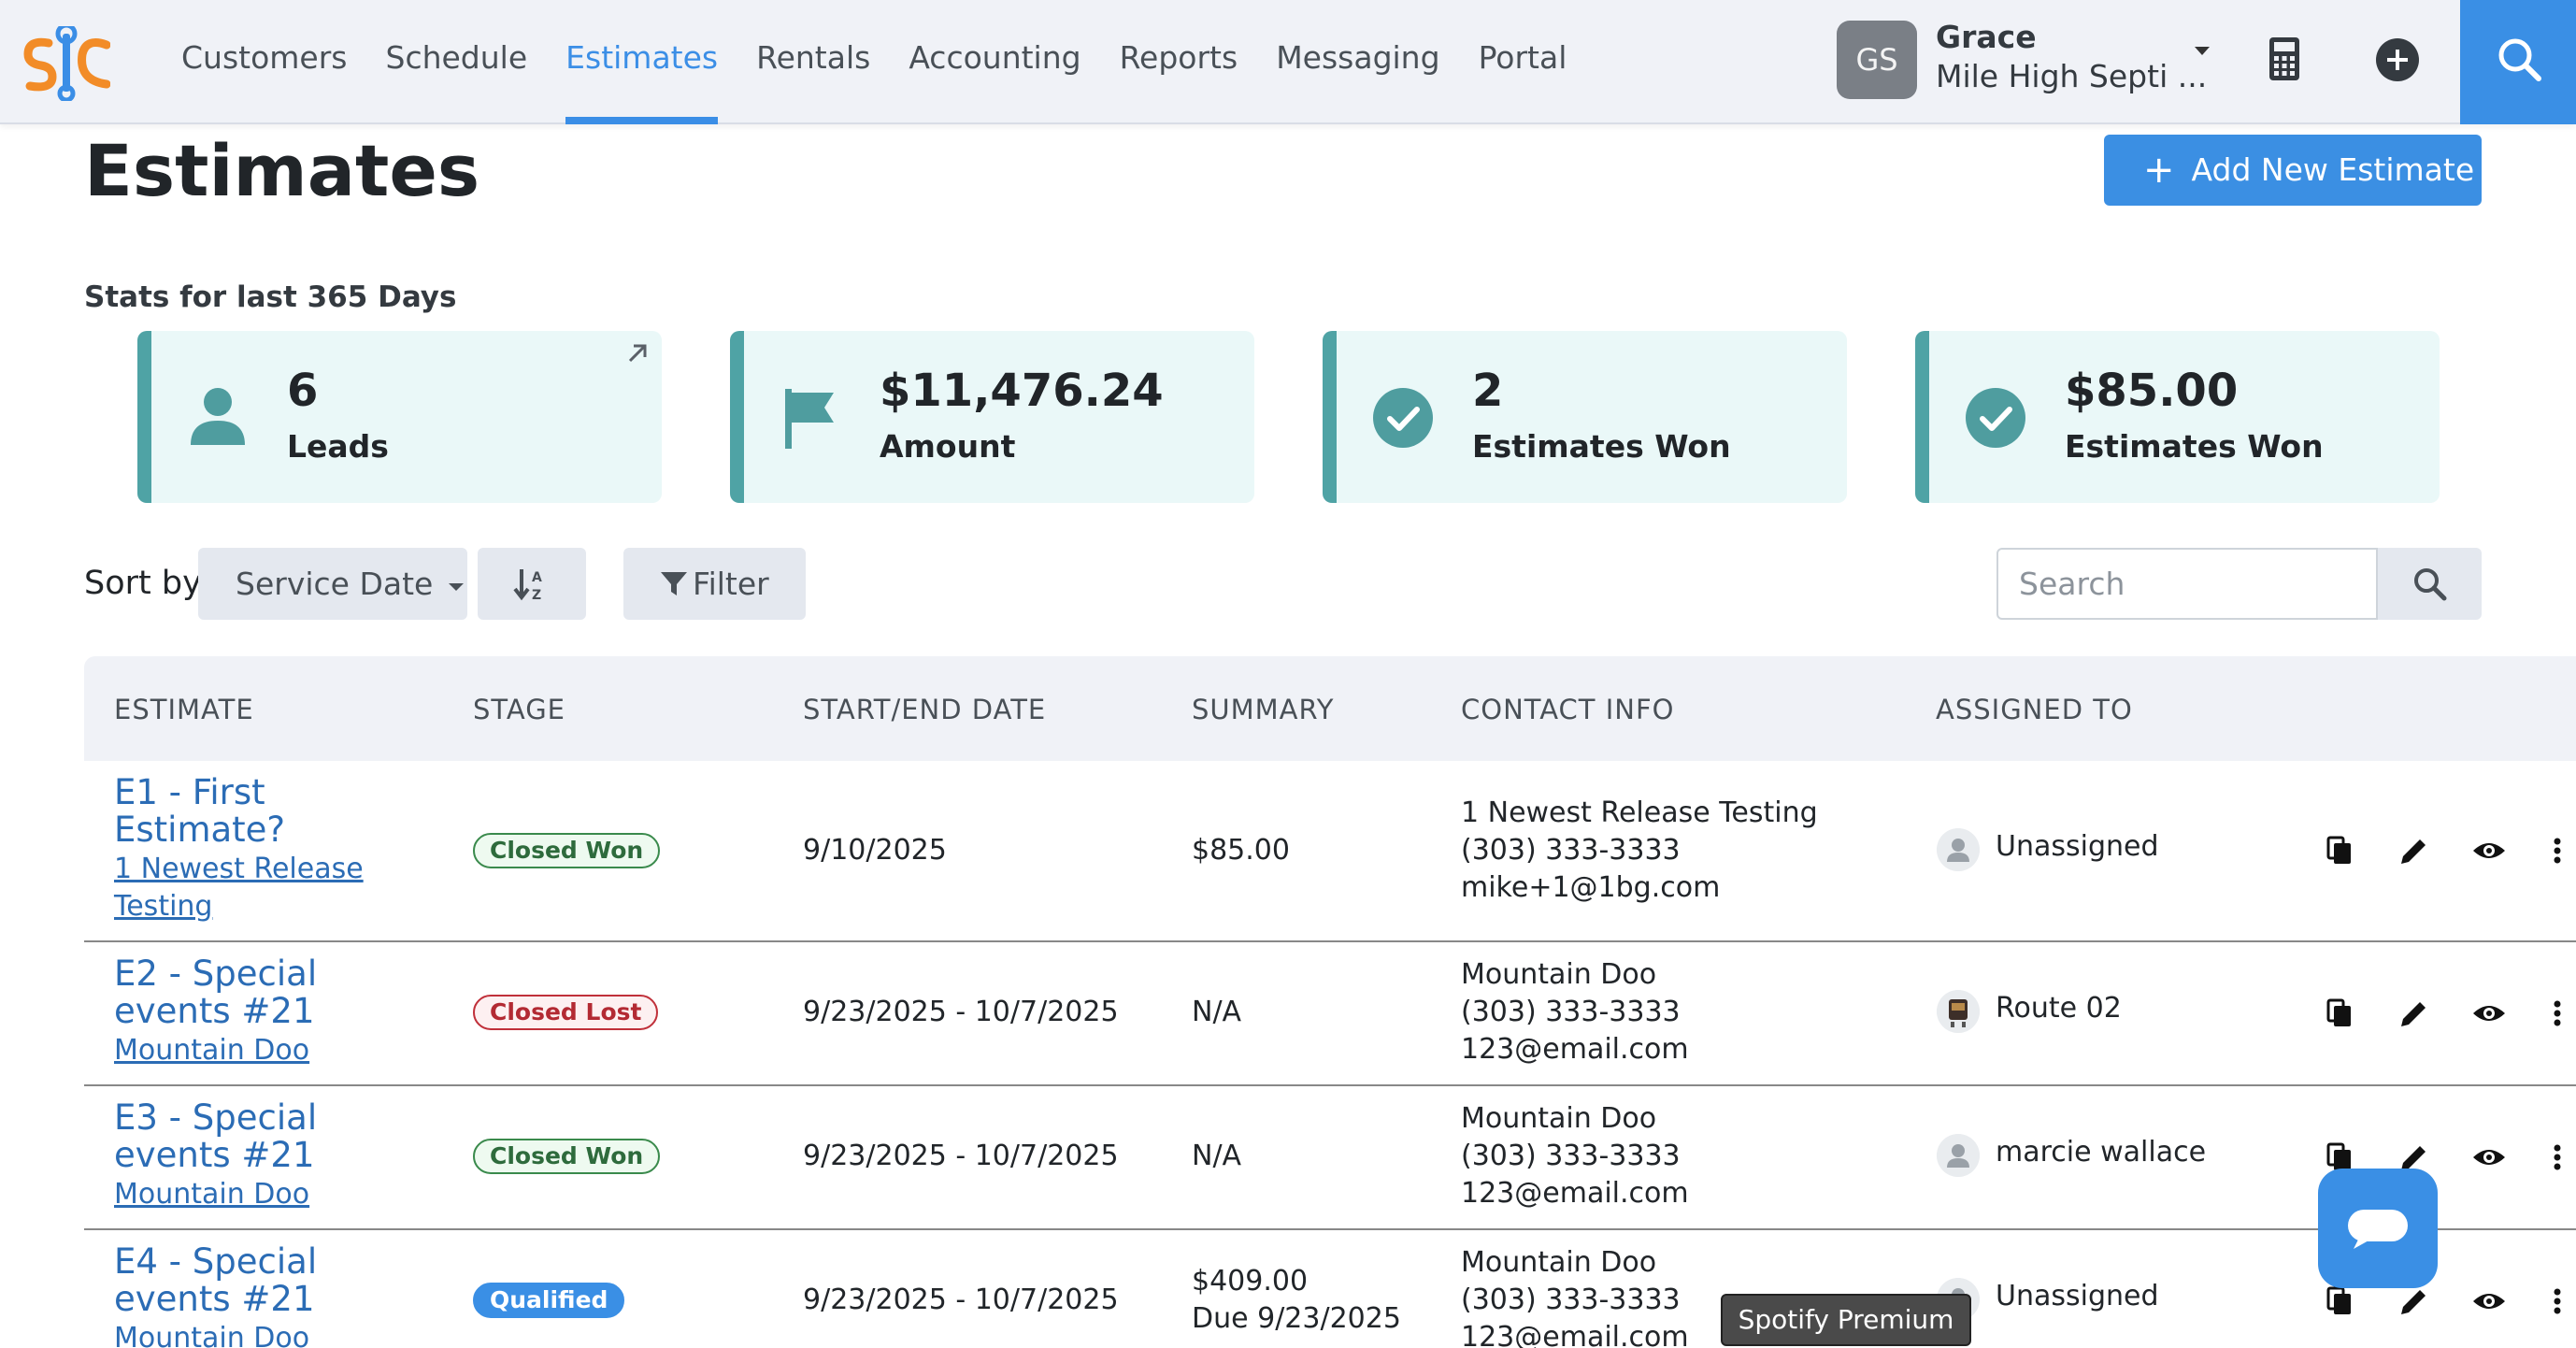 The image size is (2576, 1348). What do you see at coordinates (714, 584) in the screenshot?
I see `filter-button: Filter` at bounding box center [714, 584].